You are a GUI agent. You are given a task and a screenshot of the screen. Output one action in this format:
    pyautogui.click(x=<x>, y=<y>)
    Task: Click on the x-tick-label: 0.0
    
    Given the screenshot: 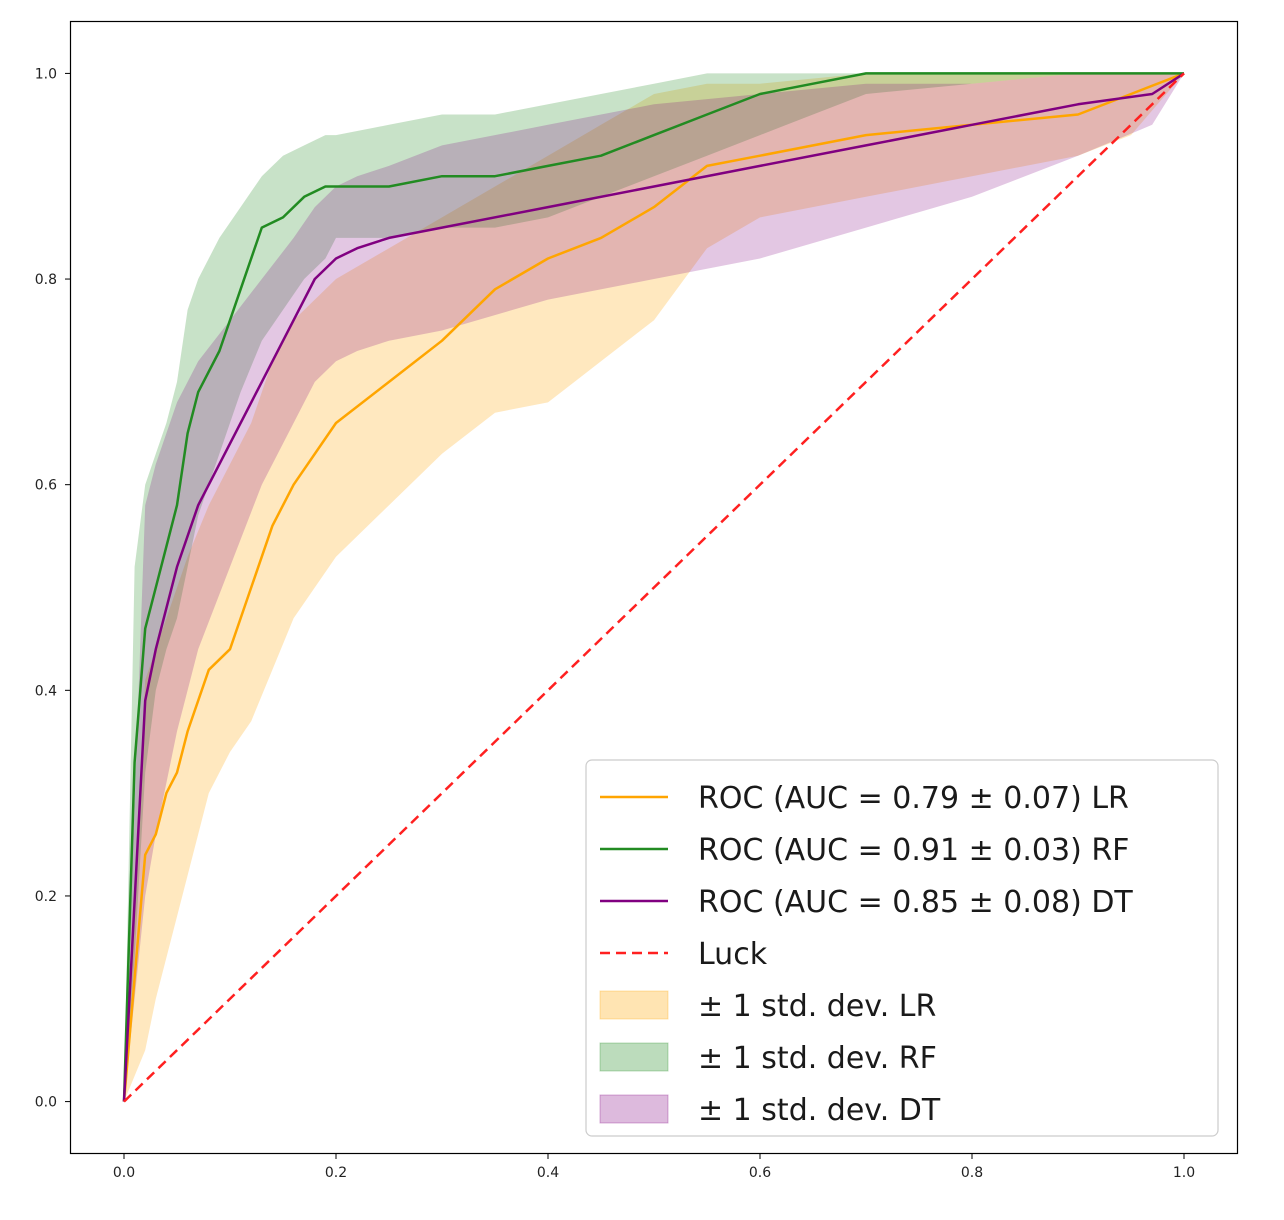 What is the action you would take?
    pyautogui.click(x=124, y=1173)
    